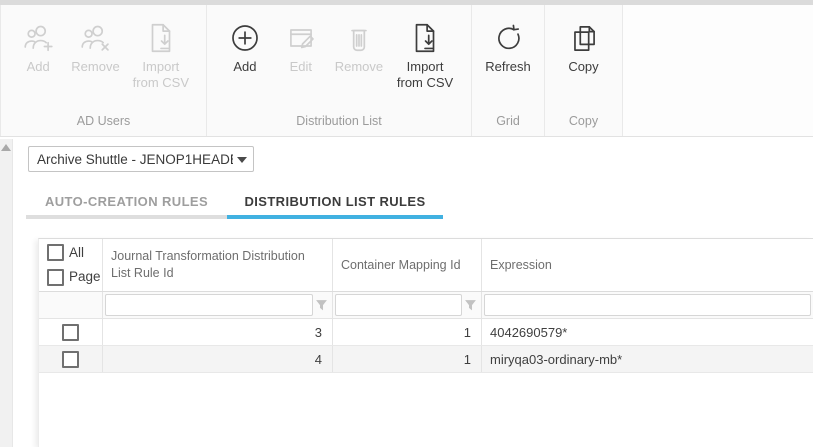 Image resolution: width=813 pixels, height=447 pixels. Describe the element at coordinates (245, 38) in the screenshot. I see `circle-plus-icon` at that location.